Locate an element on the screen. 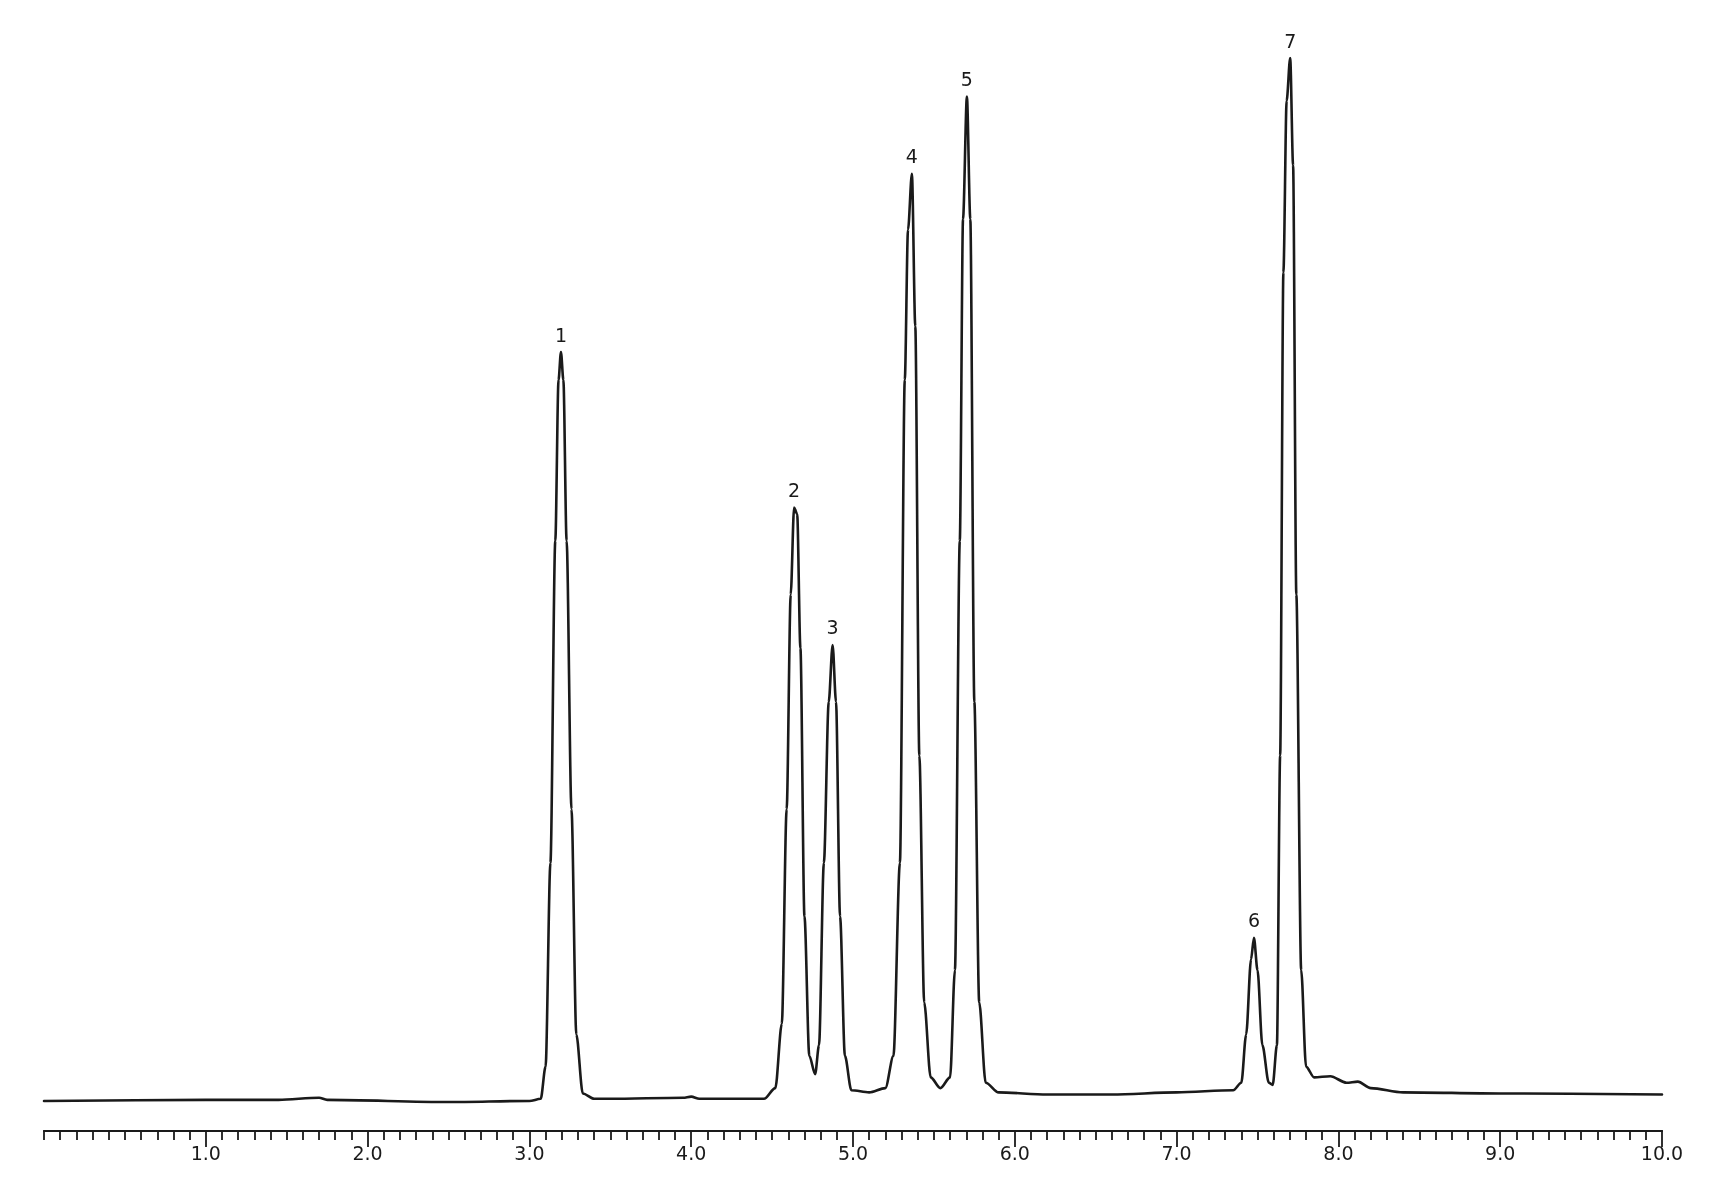 This screenshot has height=1200, width=1725. annotation: 4 is located at coordinates (911, 156).